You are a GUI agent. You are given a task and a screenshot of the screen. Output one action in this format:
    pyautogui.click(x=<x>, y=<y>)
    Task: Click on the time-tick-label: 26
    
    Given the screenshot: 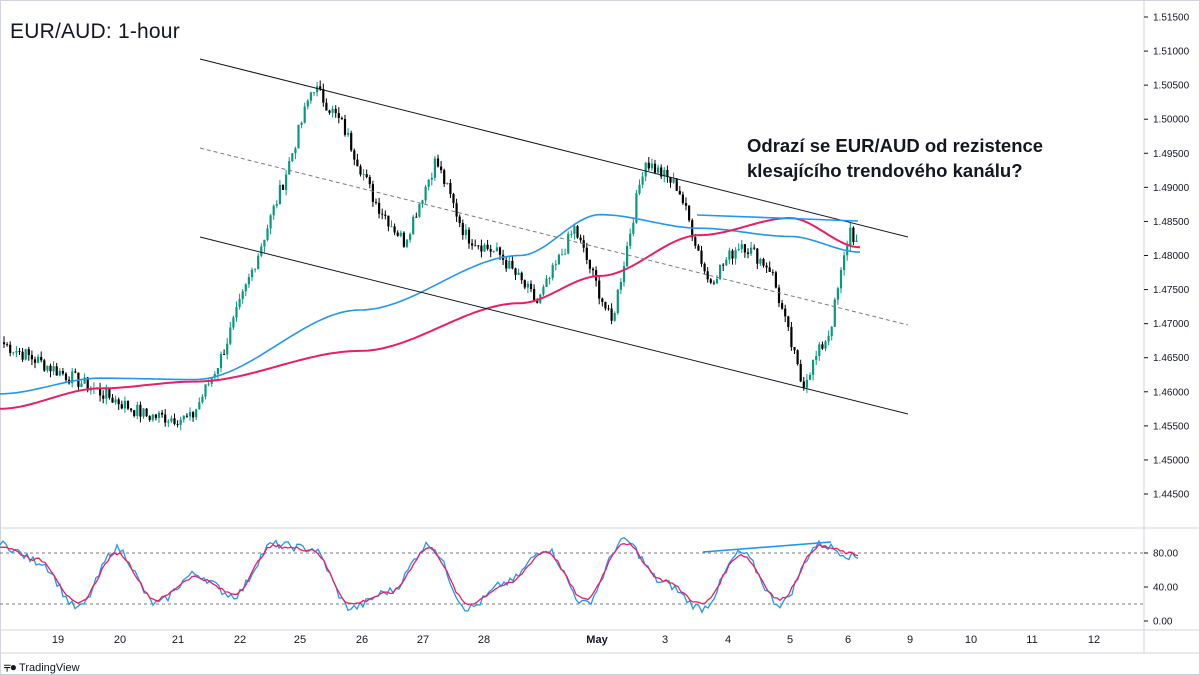 What is the action you would take?
    pyautogui.click(x=362, y=640)
    